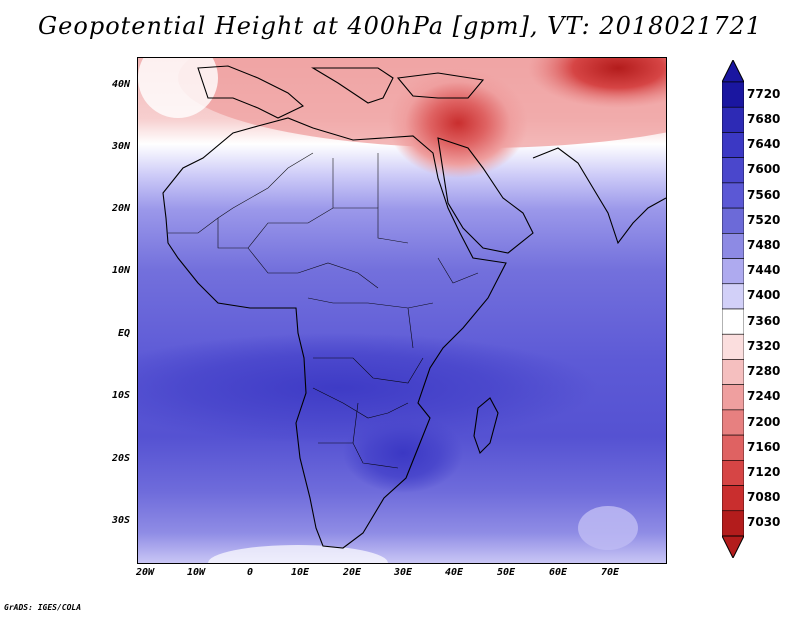  What do you see at coordinates (764, 497) in the screenshot?
I see `colorbar-level-label: 7080` at bounding box center [764, 497].